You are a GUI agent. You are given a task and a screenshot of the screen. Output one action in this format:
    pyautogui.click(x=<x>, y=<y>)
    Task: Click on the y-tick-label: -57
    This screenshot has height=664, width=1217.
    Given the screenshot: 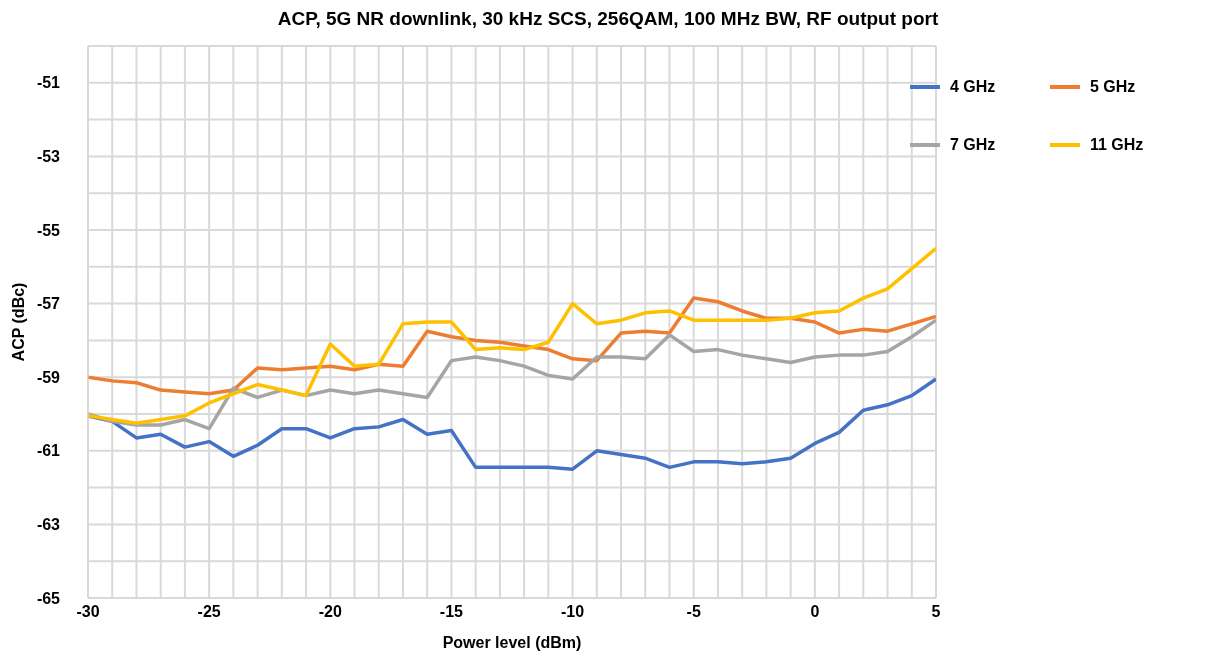 What is the action you would take?
    pyautogui.click(x=48, y=304)
    